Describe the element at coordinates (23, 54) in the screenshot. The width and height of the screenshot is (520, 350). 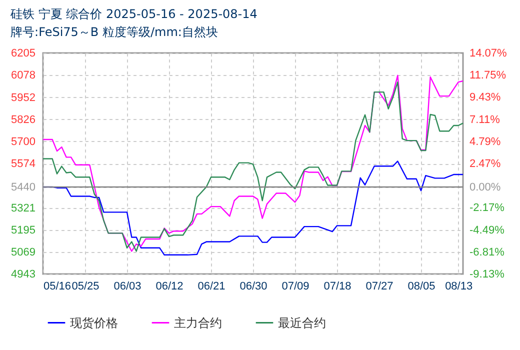
I see `y-tick-label: 6205` at that location.